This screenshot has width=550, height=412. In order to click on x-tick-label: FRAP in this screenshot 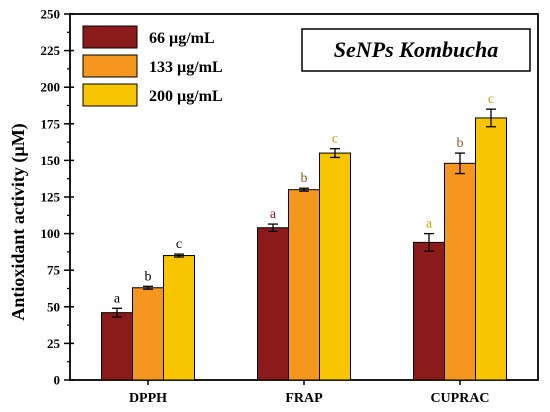, I will do `click(304, 398)`.